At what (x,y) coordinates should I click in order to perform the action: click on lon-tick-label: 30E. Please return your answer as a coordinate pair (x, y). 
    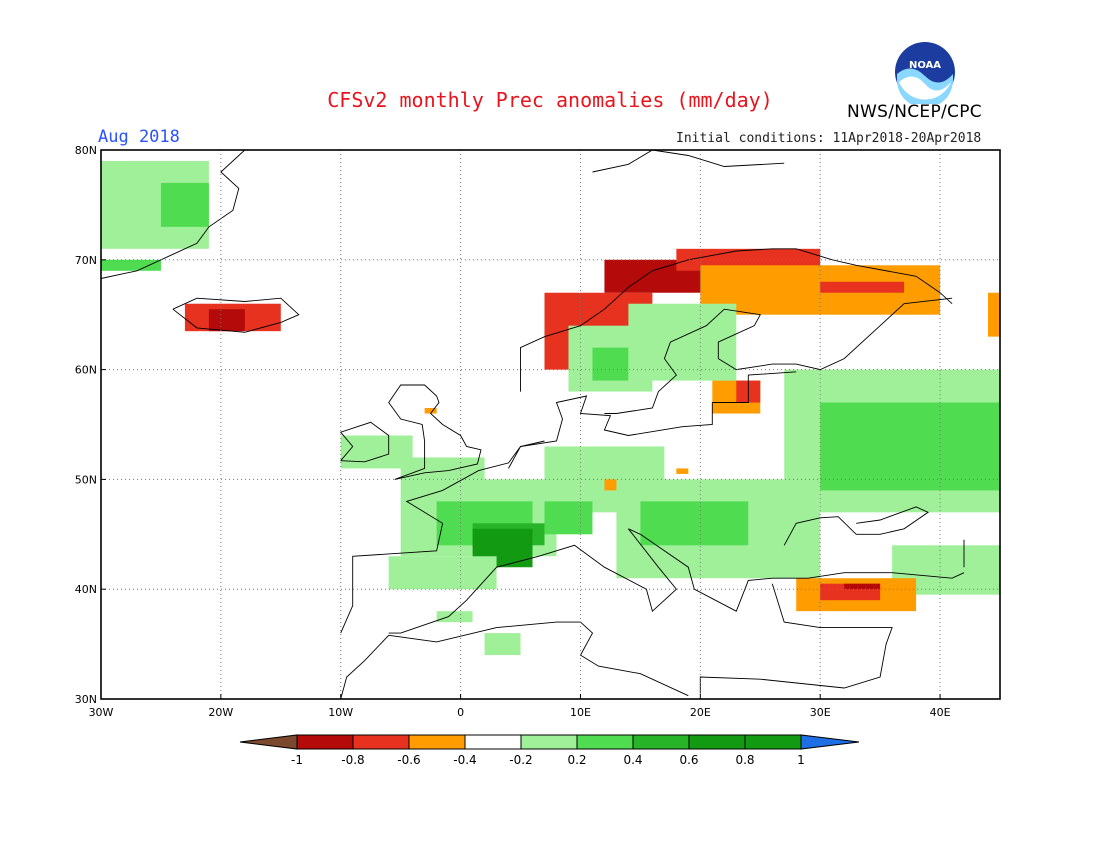
    Looking at the image, I should click on (820, 712).